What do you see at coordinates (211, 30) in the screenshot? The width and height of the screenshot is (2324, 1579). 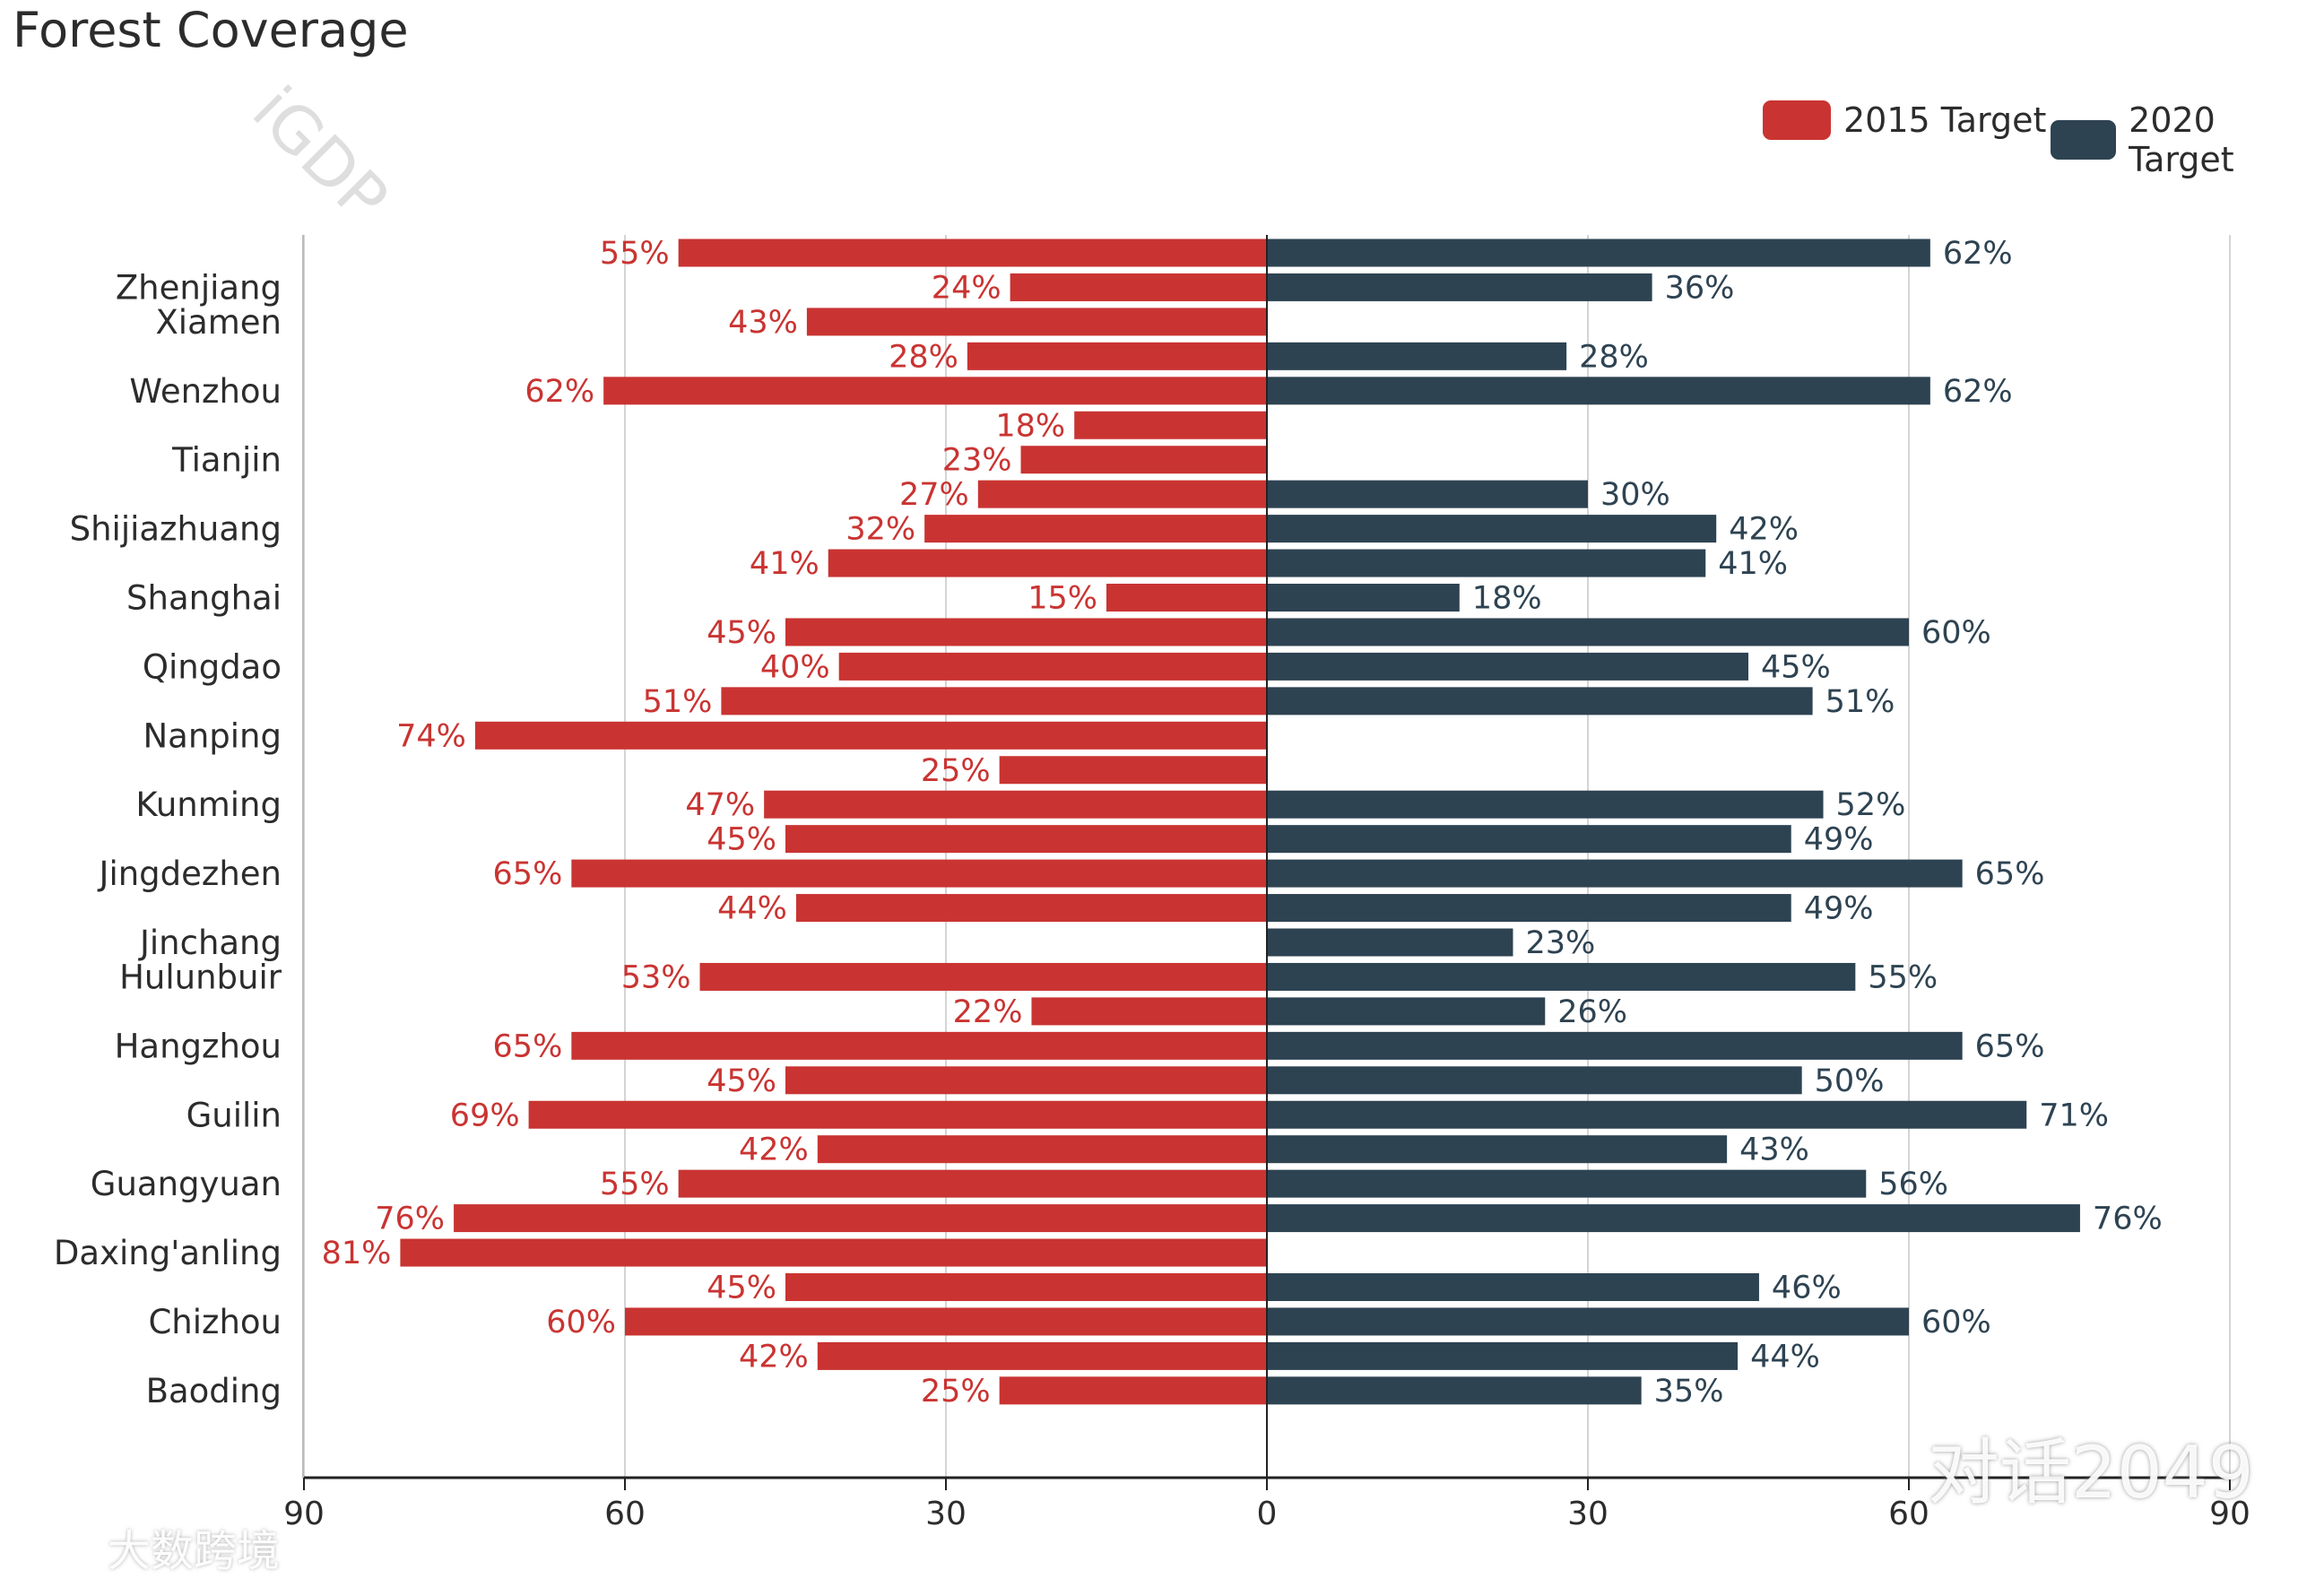 I see `chart-title: Forest Coverage` at bounding box center [211, 30].